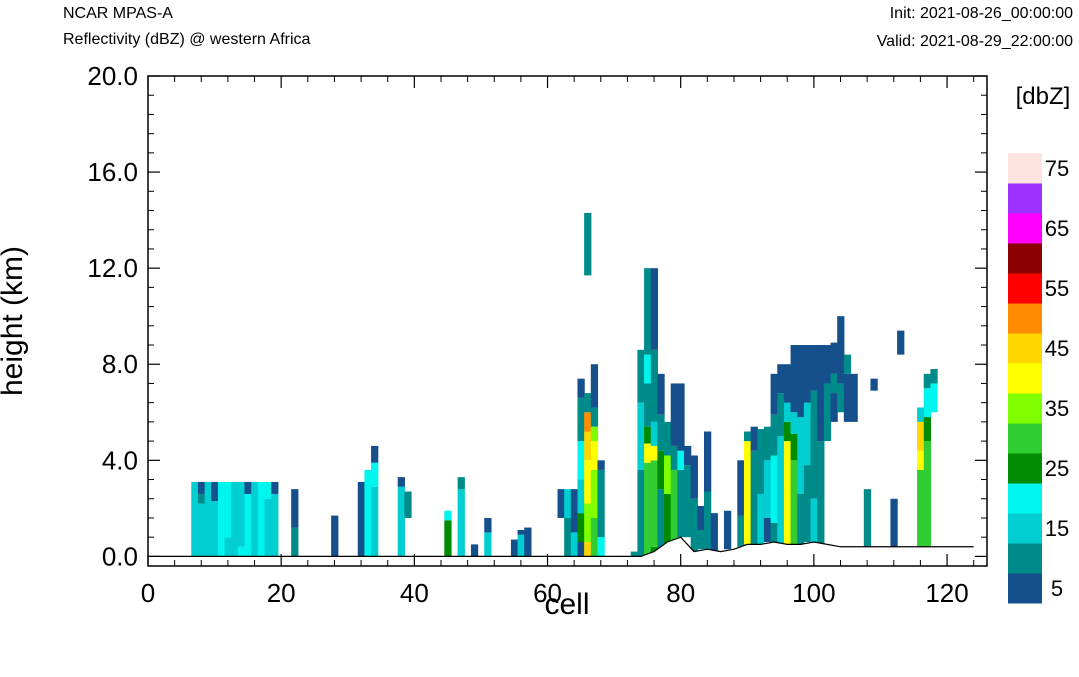 The height and width of the screenshot is (677, 1079). Describe the element at coordinates (946, 593) in the screenshot. I see `x-tick-label: 120` at that location.